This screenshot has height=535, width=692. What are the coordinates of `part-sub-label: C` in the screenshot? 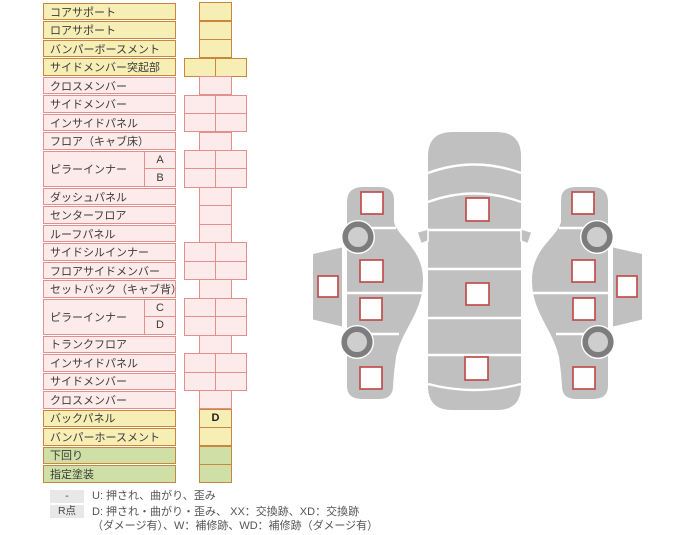 It's located at (160, 309).